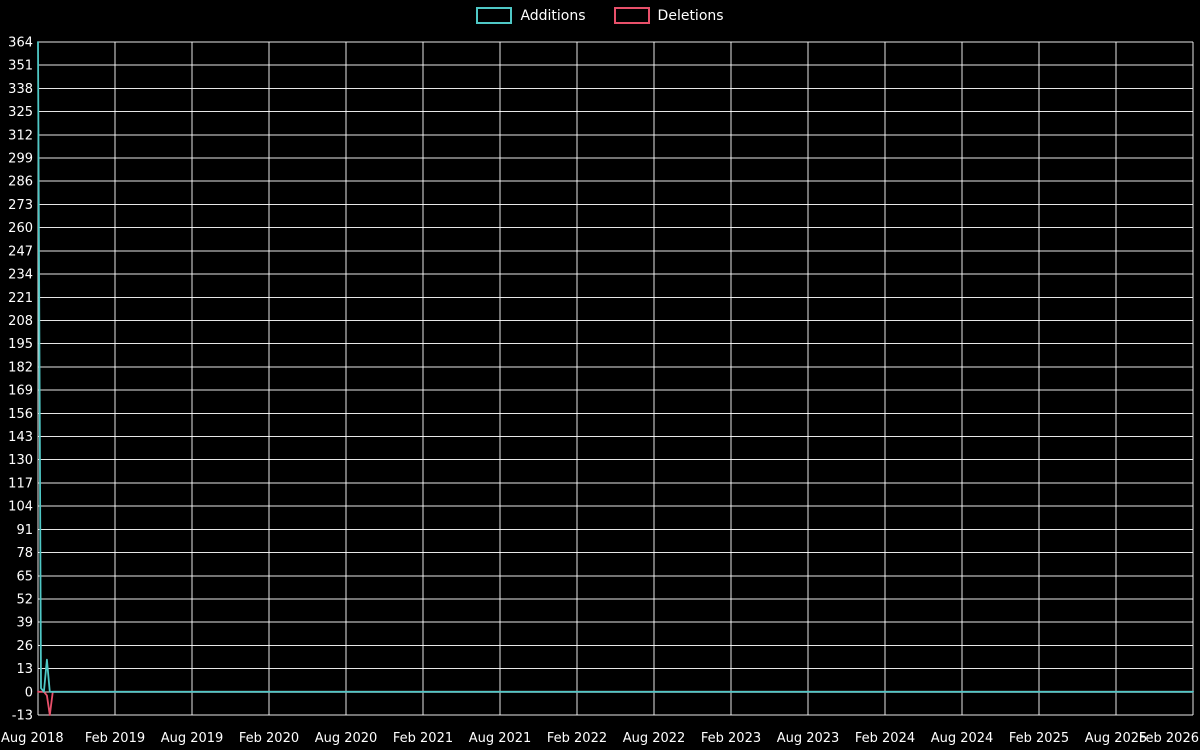  What do you see at coordinates (690, 15) in the screenshot?
I see `deletions-legend-label: Deletions` at bounding box center [690, 15].